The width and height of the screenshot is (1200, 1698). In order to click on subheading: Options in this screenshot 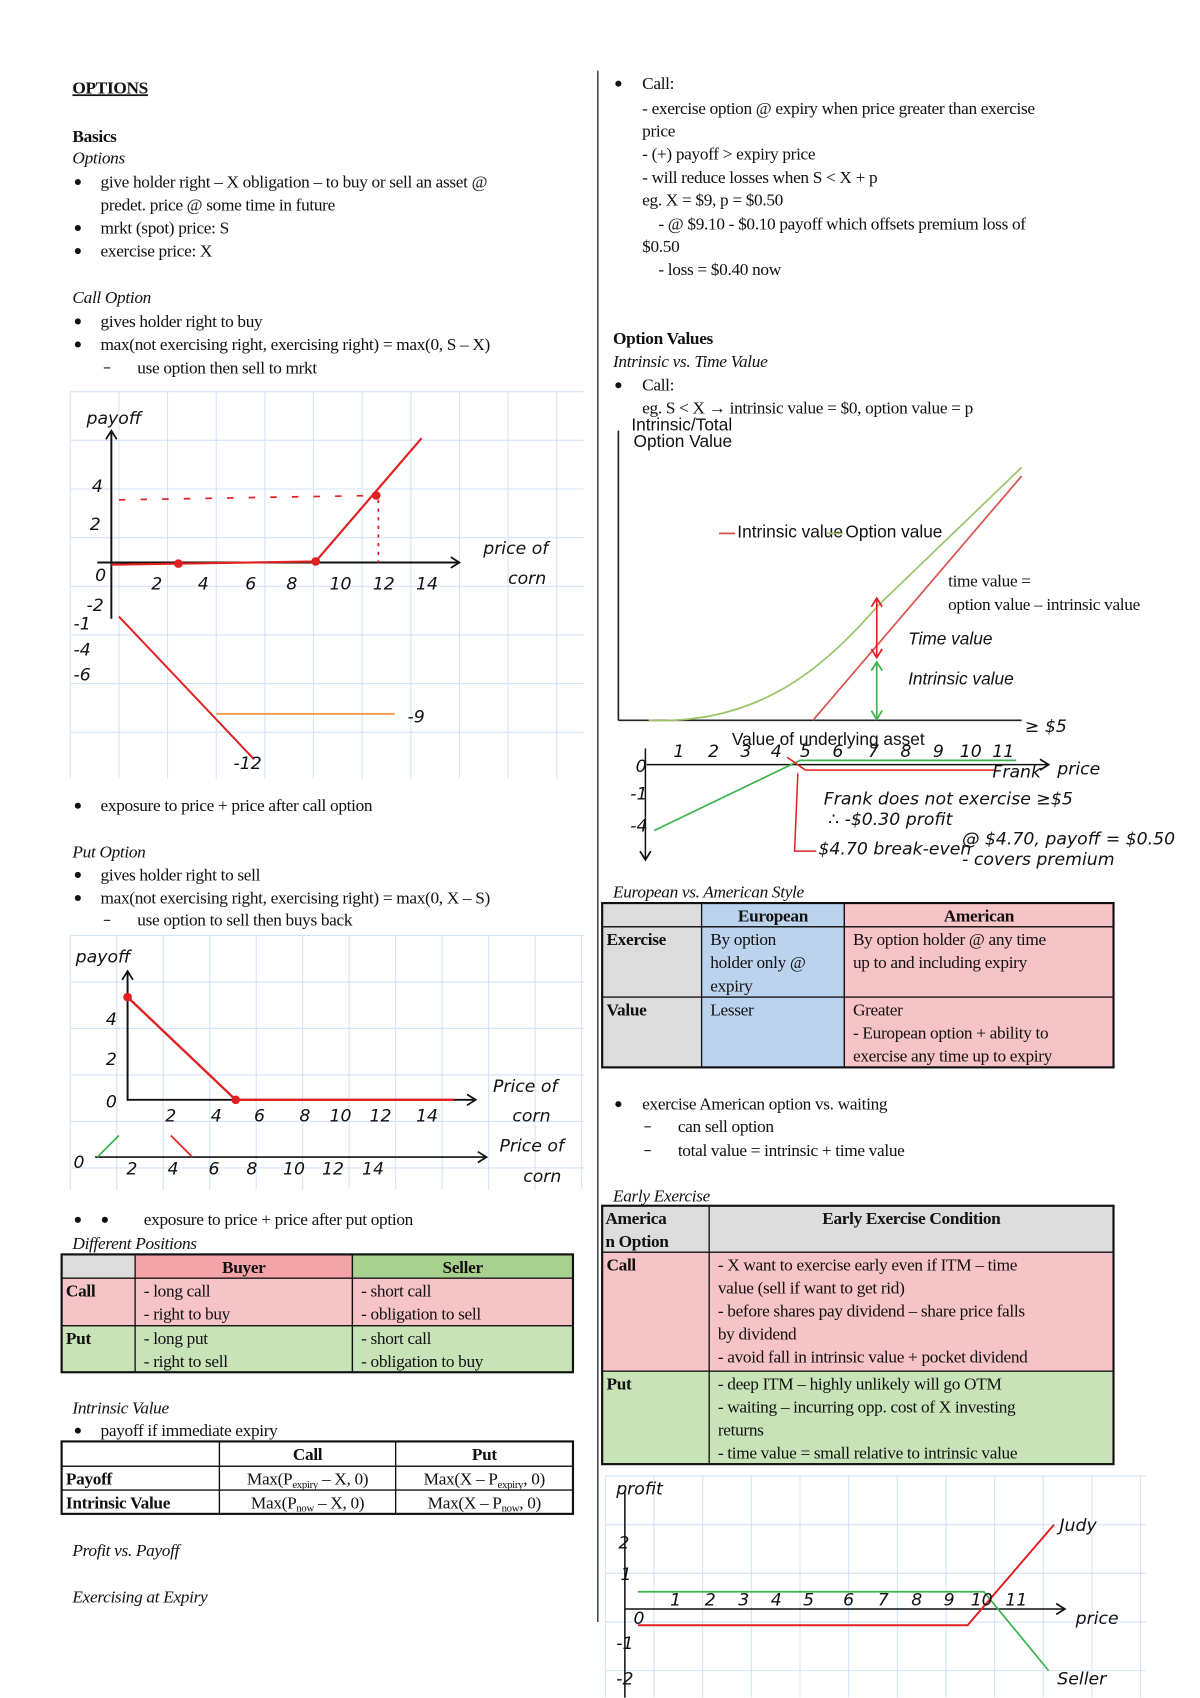, I will do `click(98, 158)`.